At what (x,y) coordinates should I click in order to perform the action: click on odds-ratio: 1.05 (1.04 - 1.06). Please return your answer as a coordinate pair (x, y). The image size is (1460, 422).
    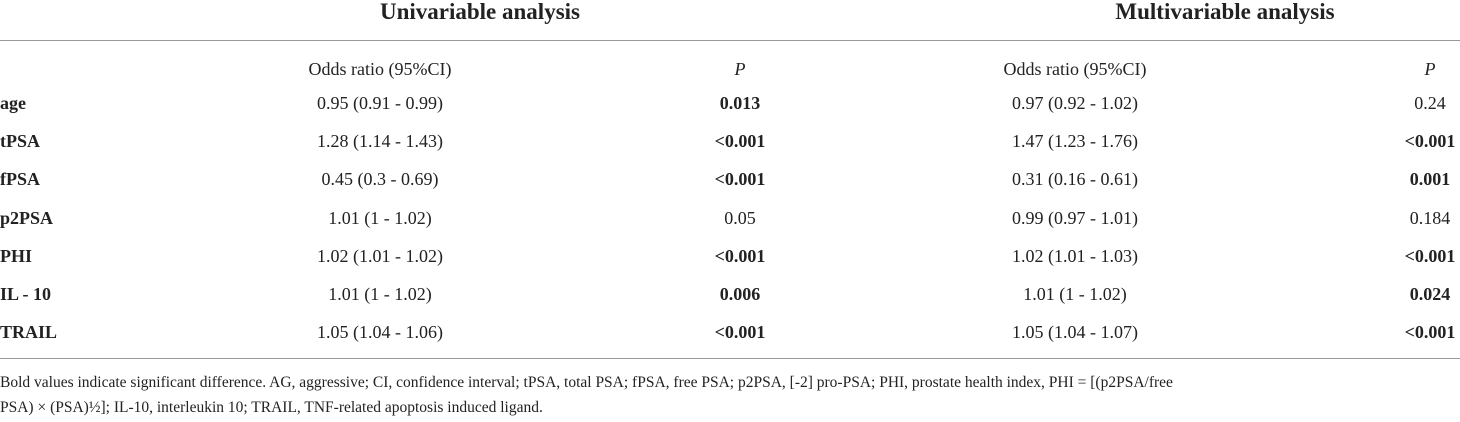
    Looking at the image, I should click on (380, 332).